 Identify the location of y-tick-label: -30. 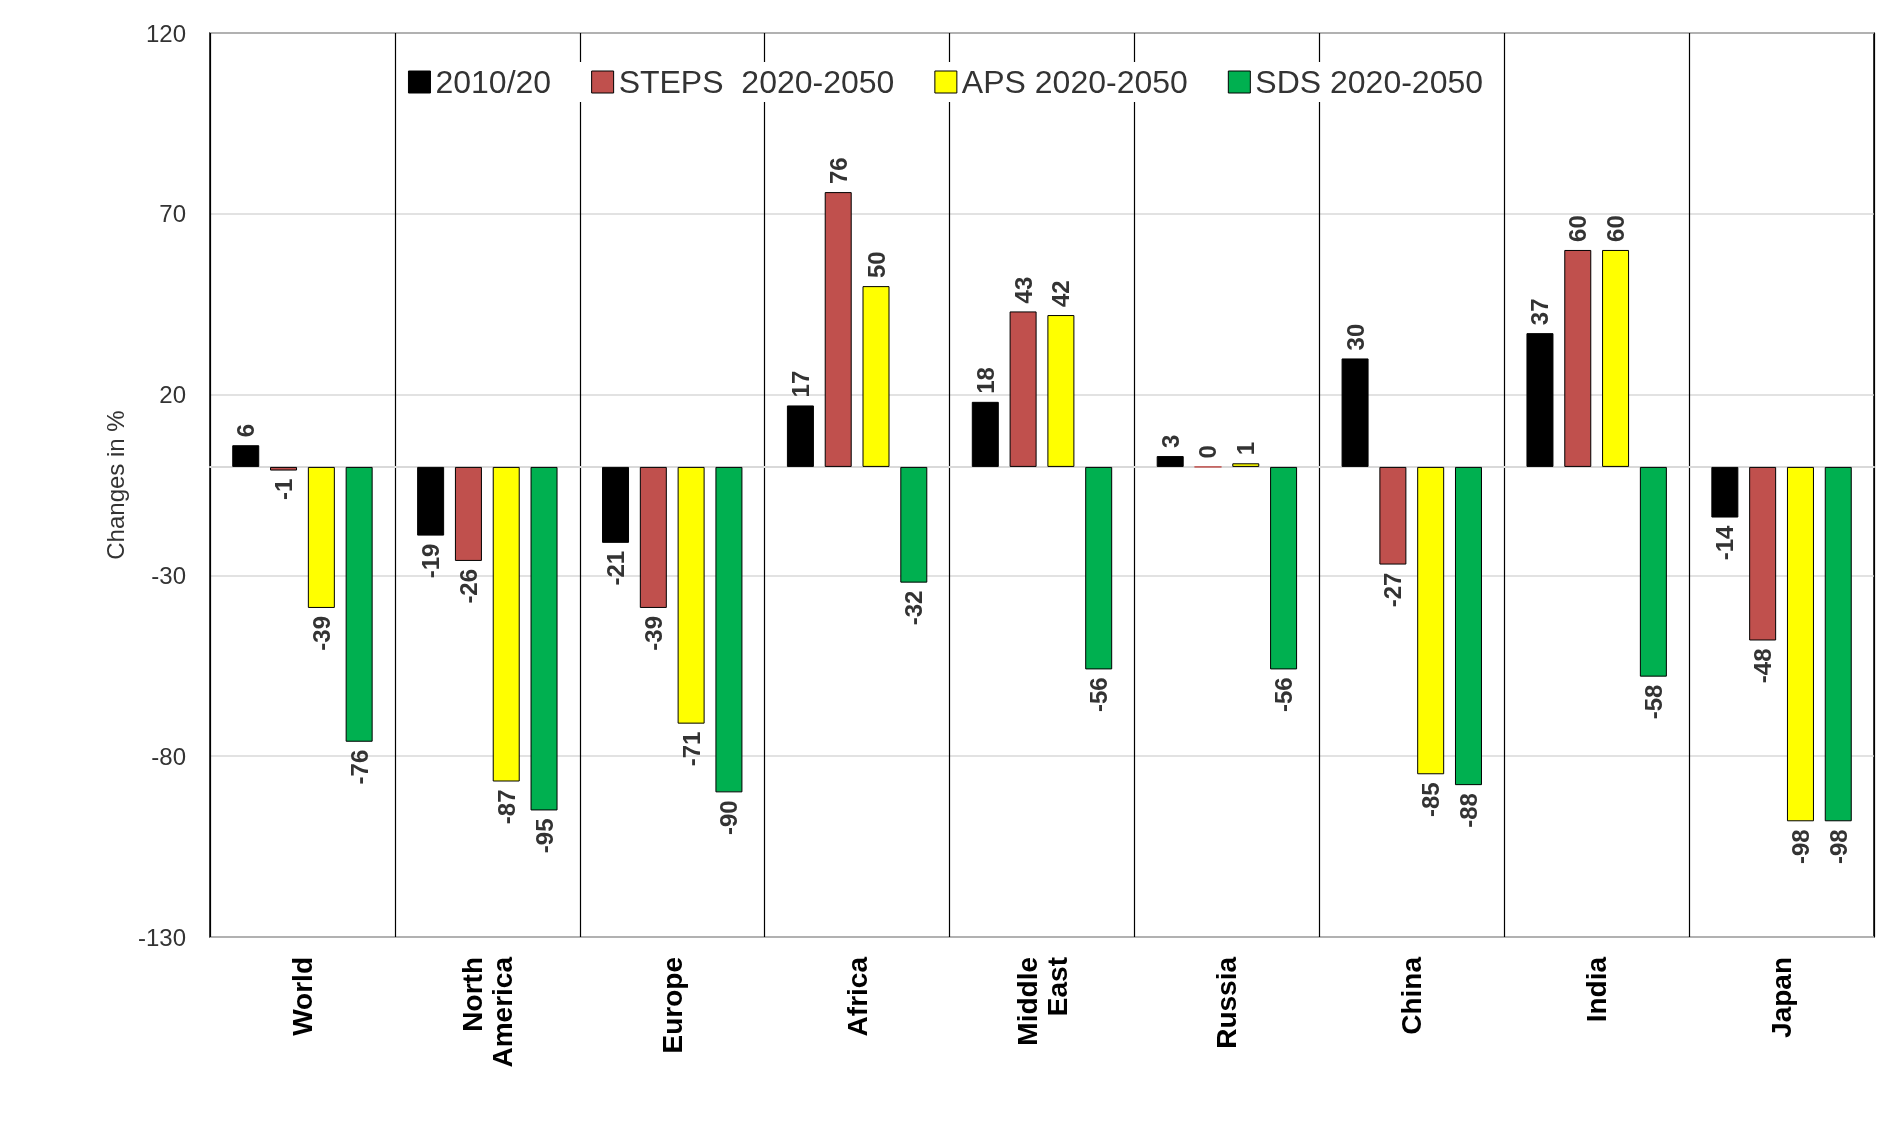
(168, 575).